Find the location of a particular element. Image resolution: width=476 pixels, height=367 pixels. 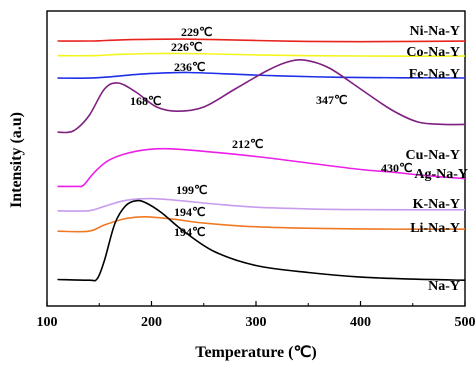

series-line-li-na-y is located at coordinates (261, 224).